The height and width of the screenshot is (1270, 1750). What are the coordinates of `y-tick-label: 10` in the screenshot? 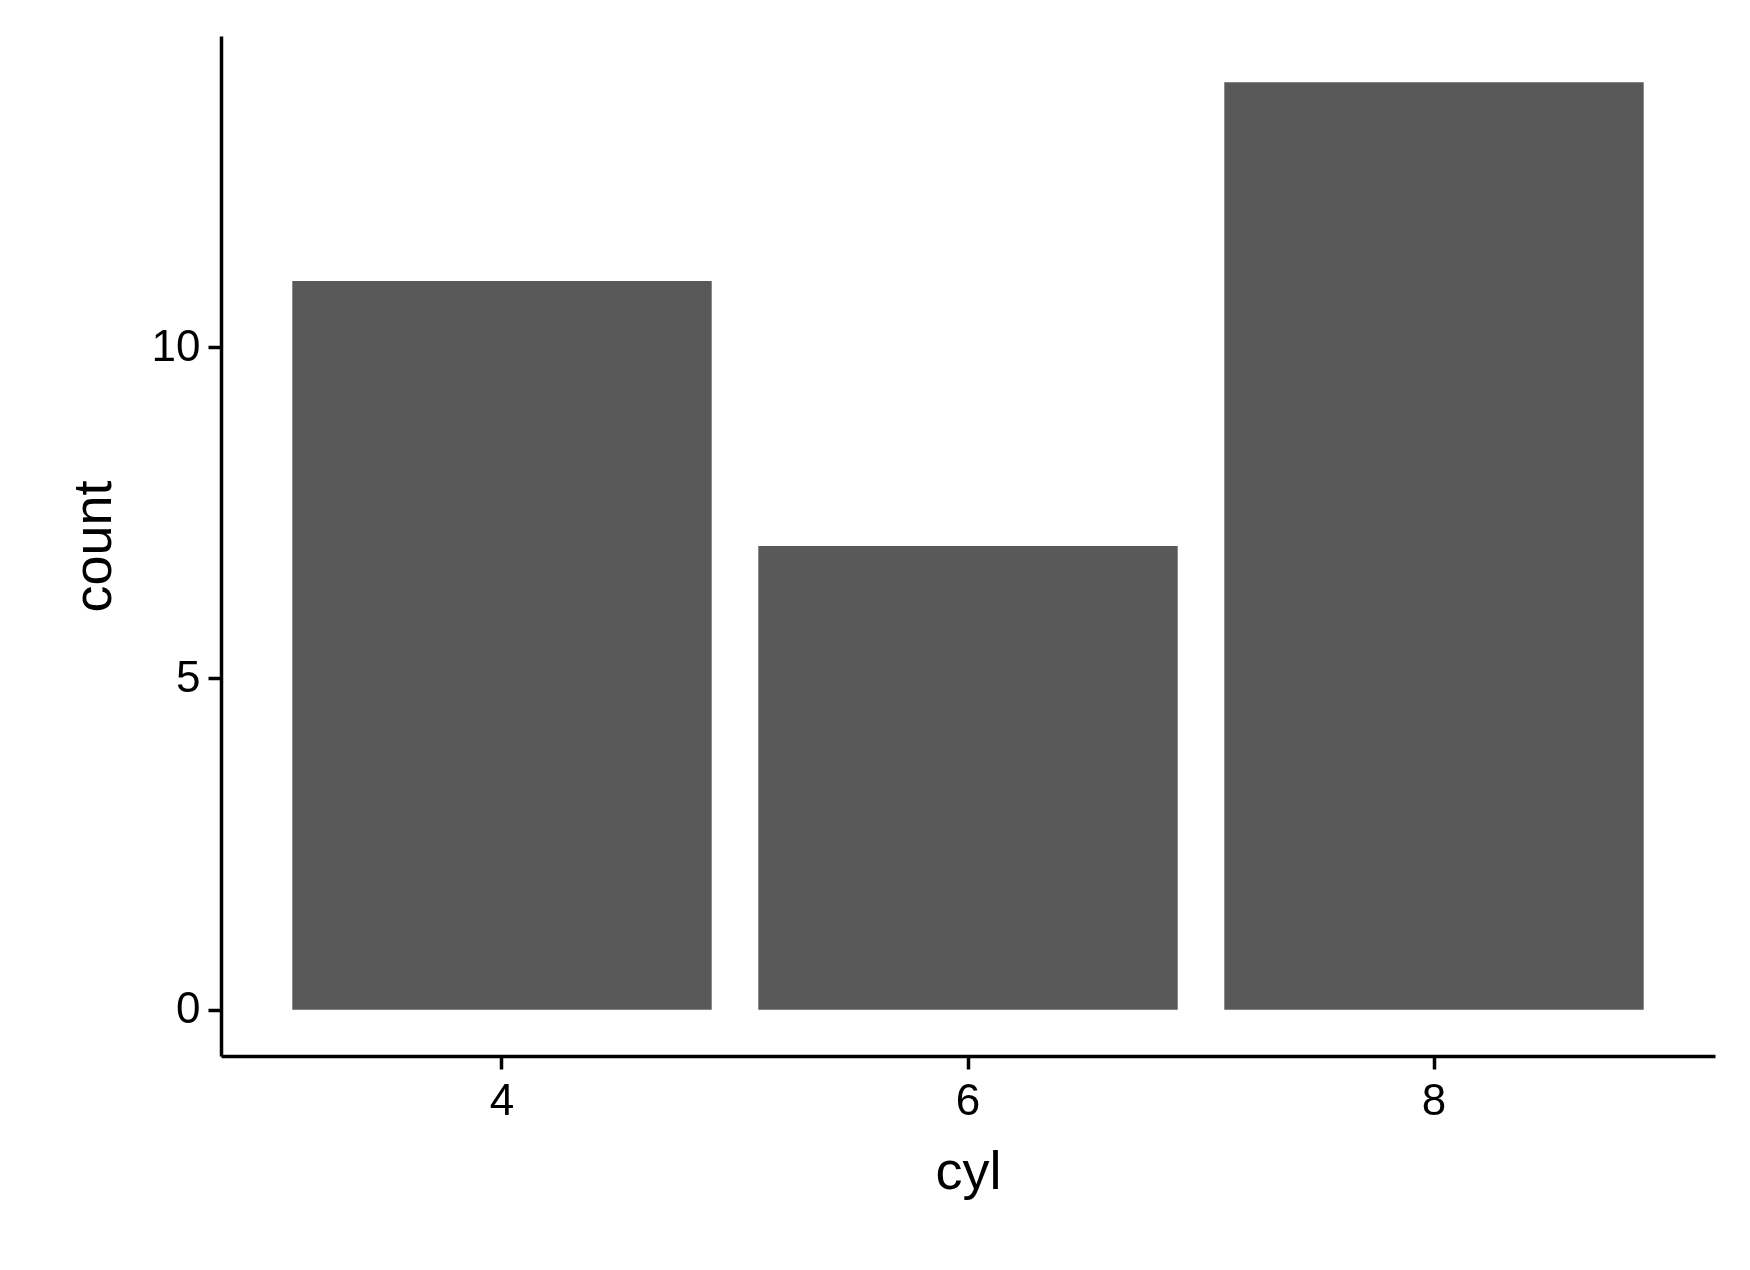 It's located at (176, 345).